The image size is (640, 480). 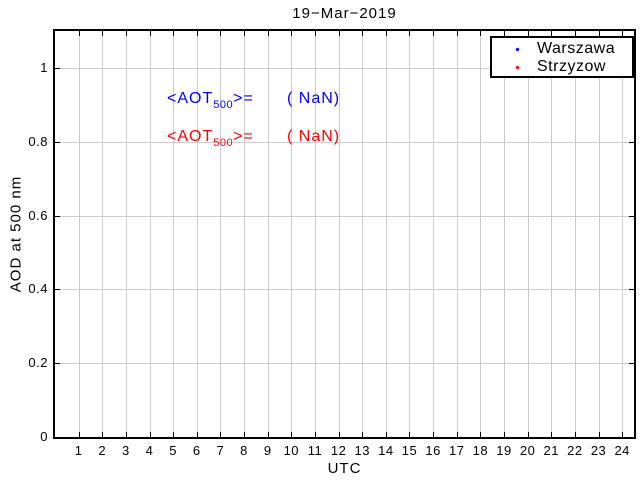 I want to click on x-axis-tick-labels: 1 2 3 4 5 6 7 8 9 10 11 12 13 14 15 16 17 18 19 20 21 22 23 24, so click(x=344, y=451).